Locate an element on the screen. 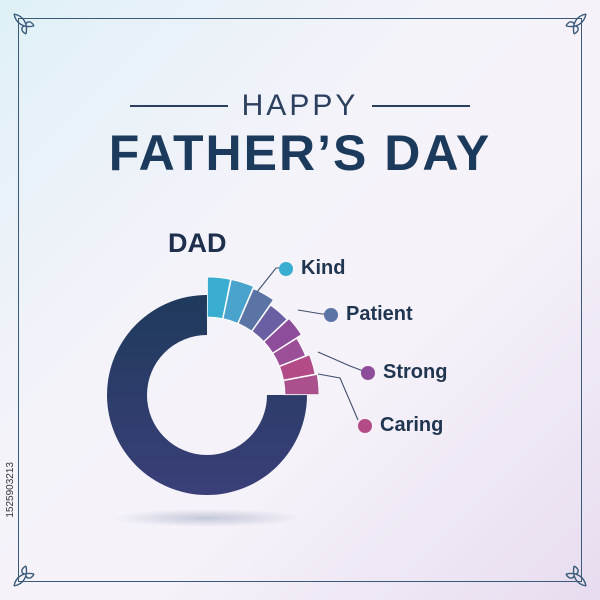  heading-rule-right is located at coordinates (421, 106).